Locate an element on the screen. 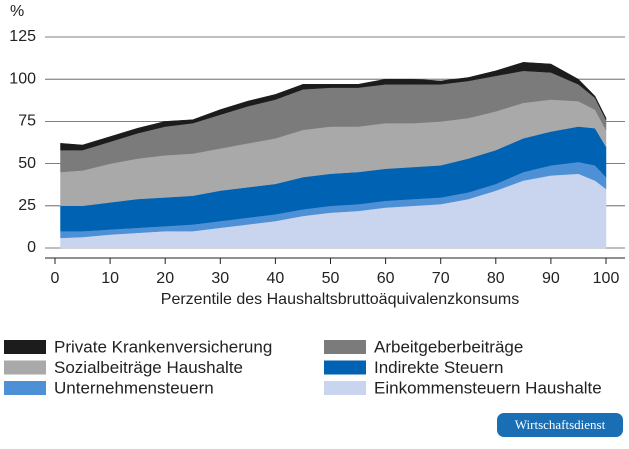  badge-box is located at coordinates (560, 425).